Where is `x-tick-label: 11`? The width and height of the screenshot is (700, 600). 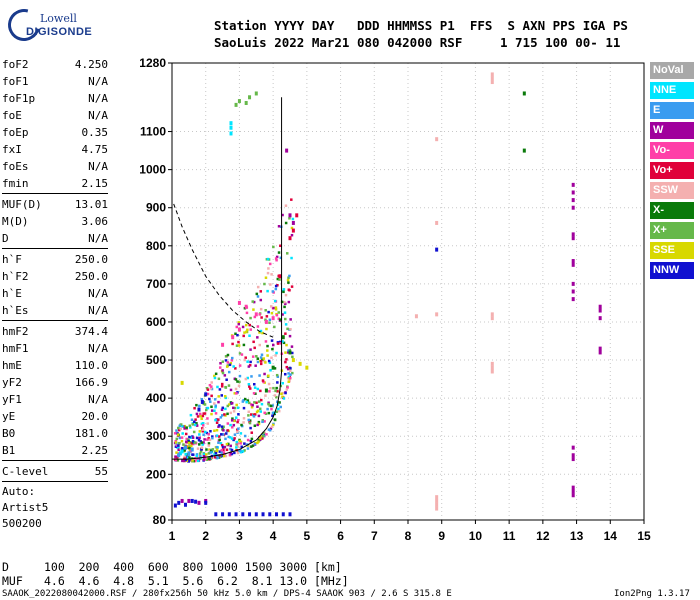 x-tick-label: 11 is located at coordinates (509, 536).